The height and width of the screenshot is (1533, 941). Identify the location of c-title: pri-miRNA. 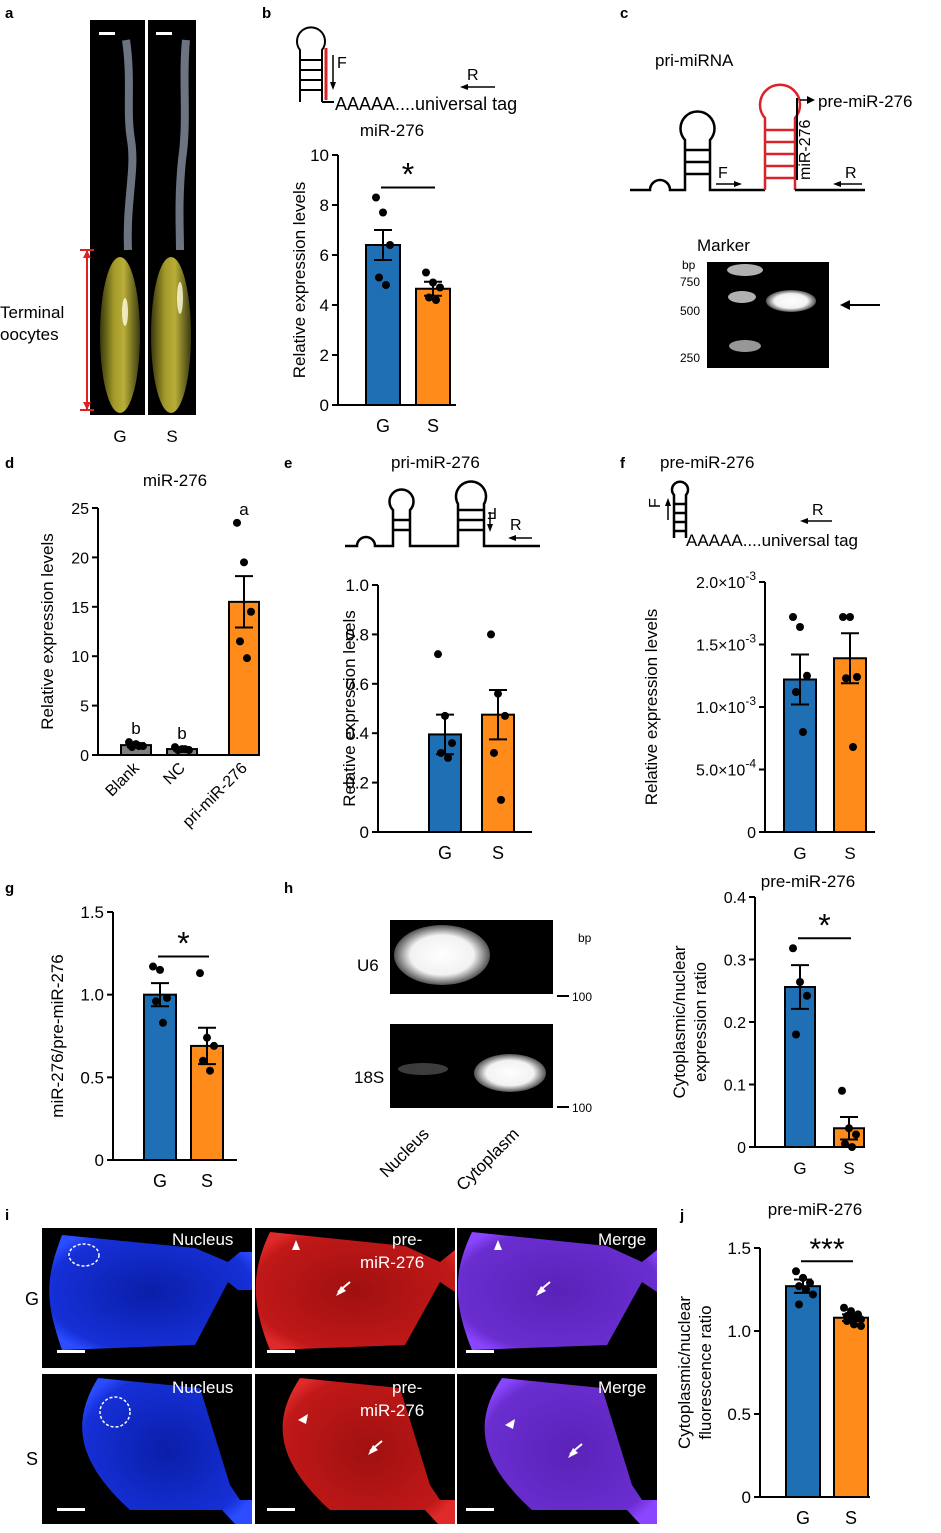
(694, 60).